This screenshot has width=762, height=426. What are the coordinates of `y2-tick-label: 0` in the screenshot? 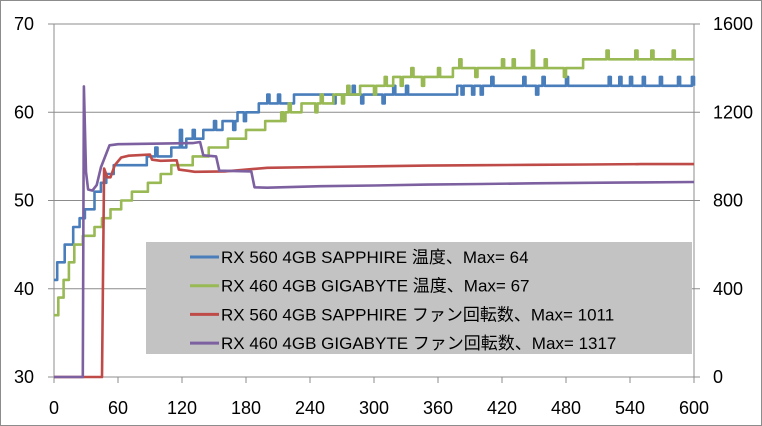 It's located at (718, 377).